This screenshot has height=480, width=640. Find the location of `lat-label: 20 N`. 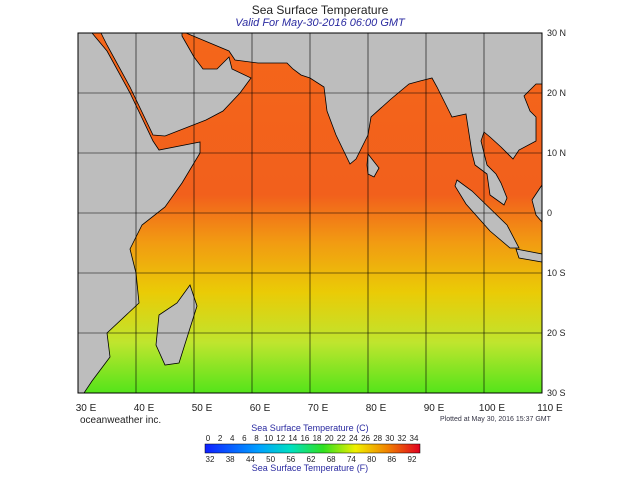

lat-label: 20 N is located at coordinates (556, 93).